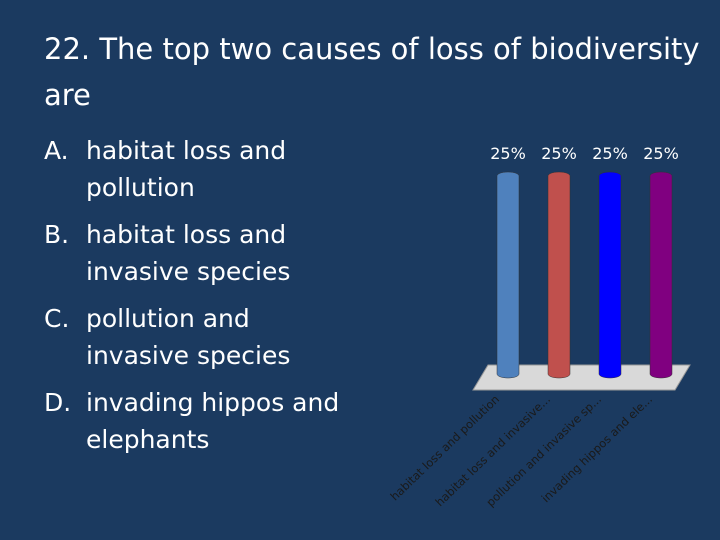 The width and height of the screenshot is (720, 540). I want to click on option: C. pollution and invasive species, so click(204, 337).